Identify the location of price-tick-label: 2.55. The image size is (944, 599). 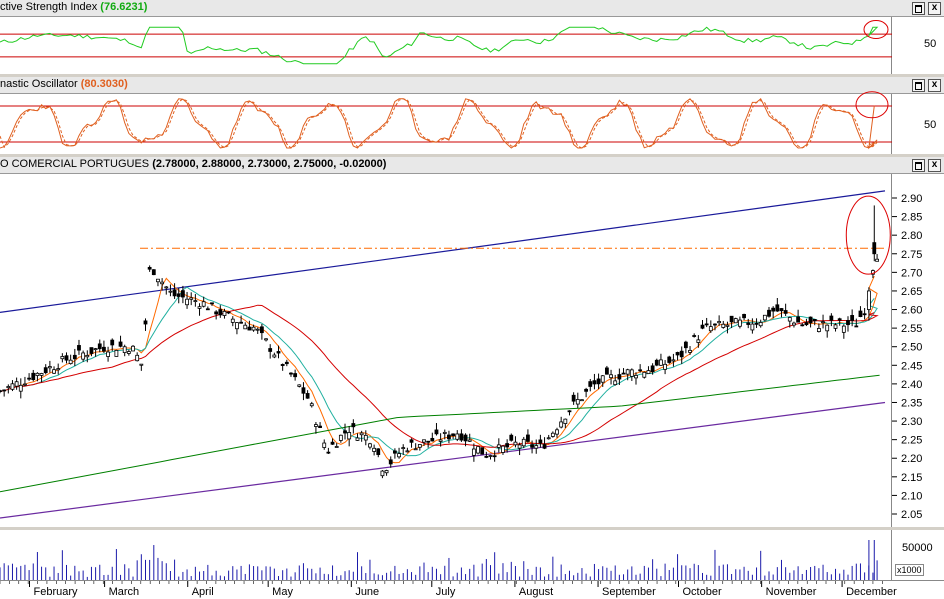
(911, 329).